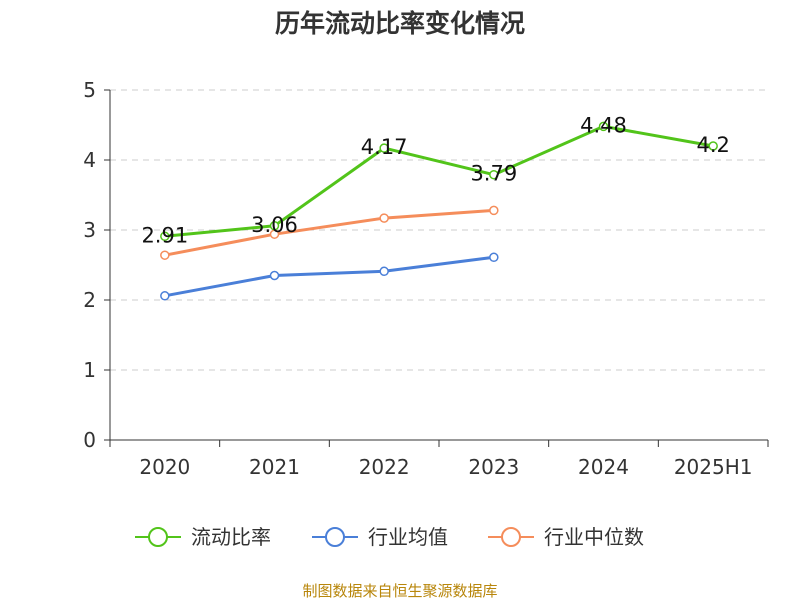 The image size is (800, 600). What do you see at coordinates (89, 90) in the screenshot?
I see `y-tick-label: 5` at bounding box center [89, 90].